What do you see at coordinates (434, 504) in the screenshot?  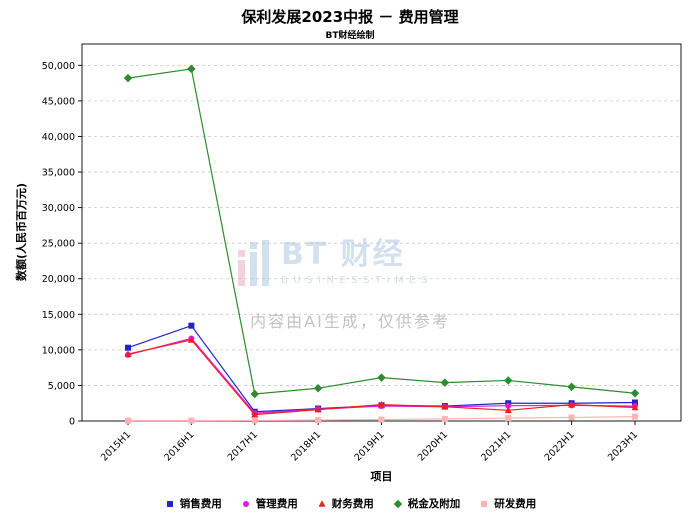 I see `legend-label: 税金及附加` at bounding box center [434, 504].